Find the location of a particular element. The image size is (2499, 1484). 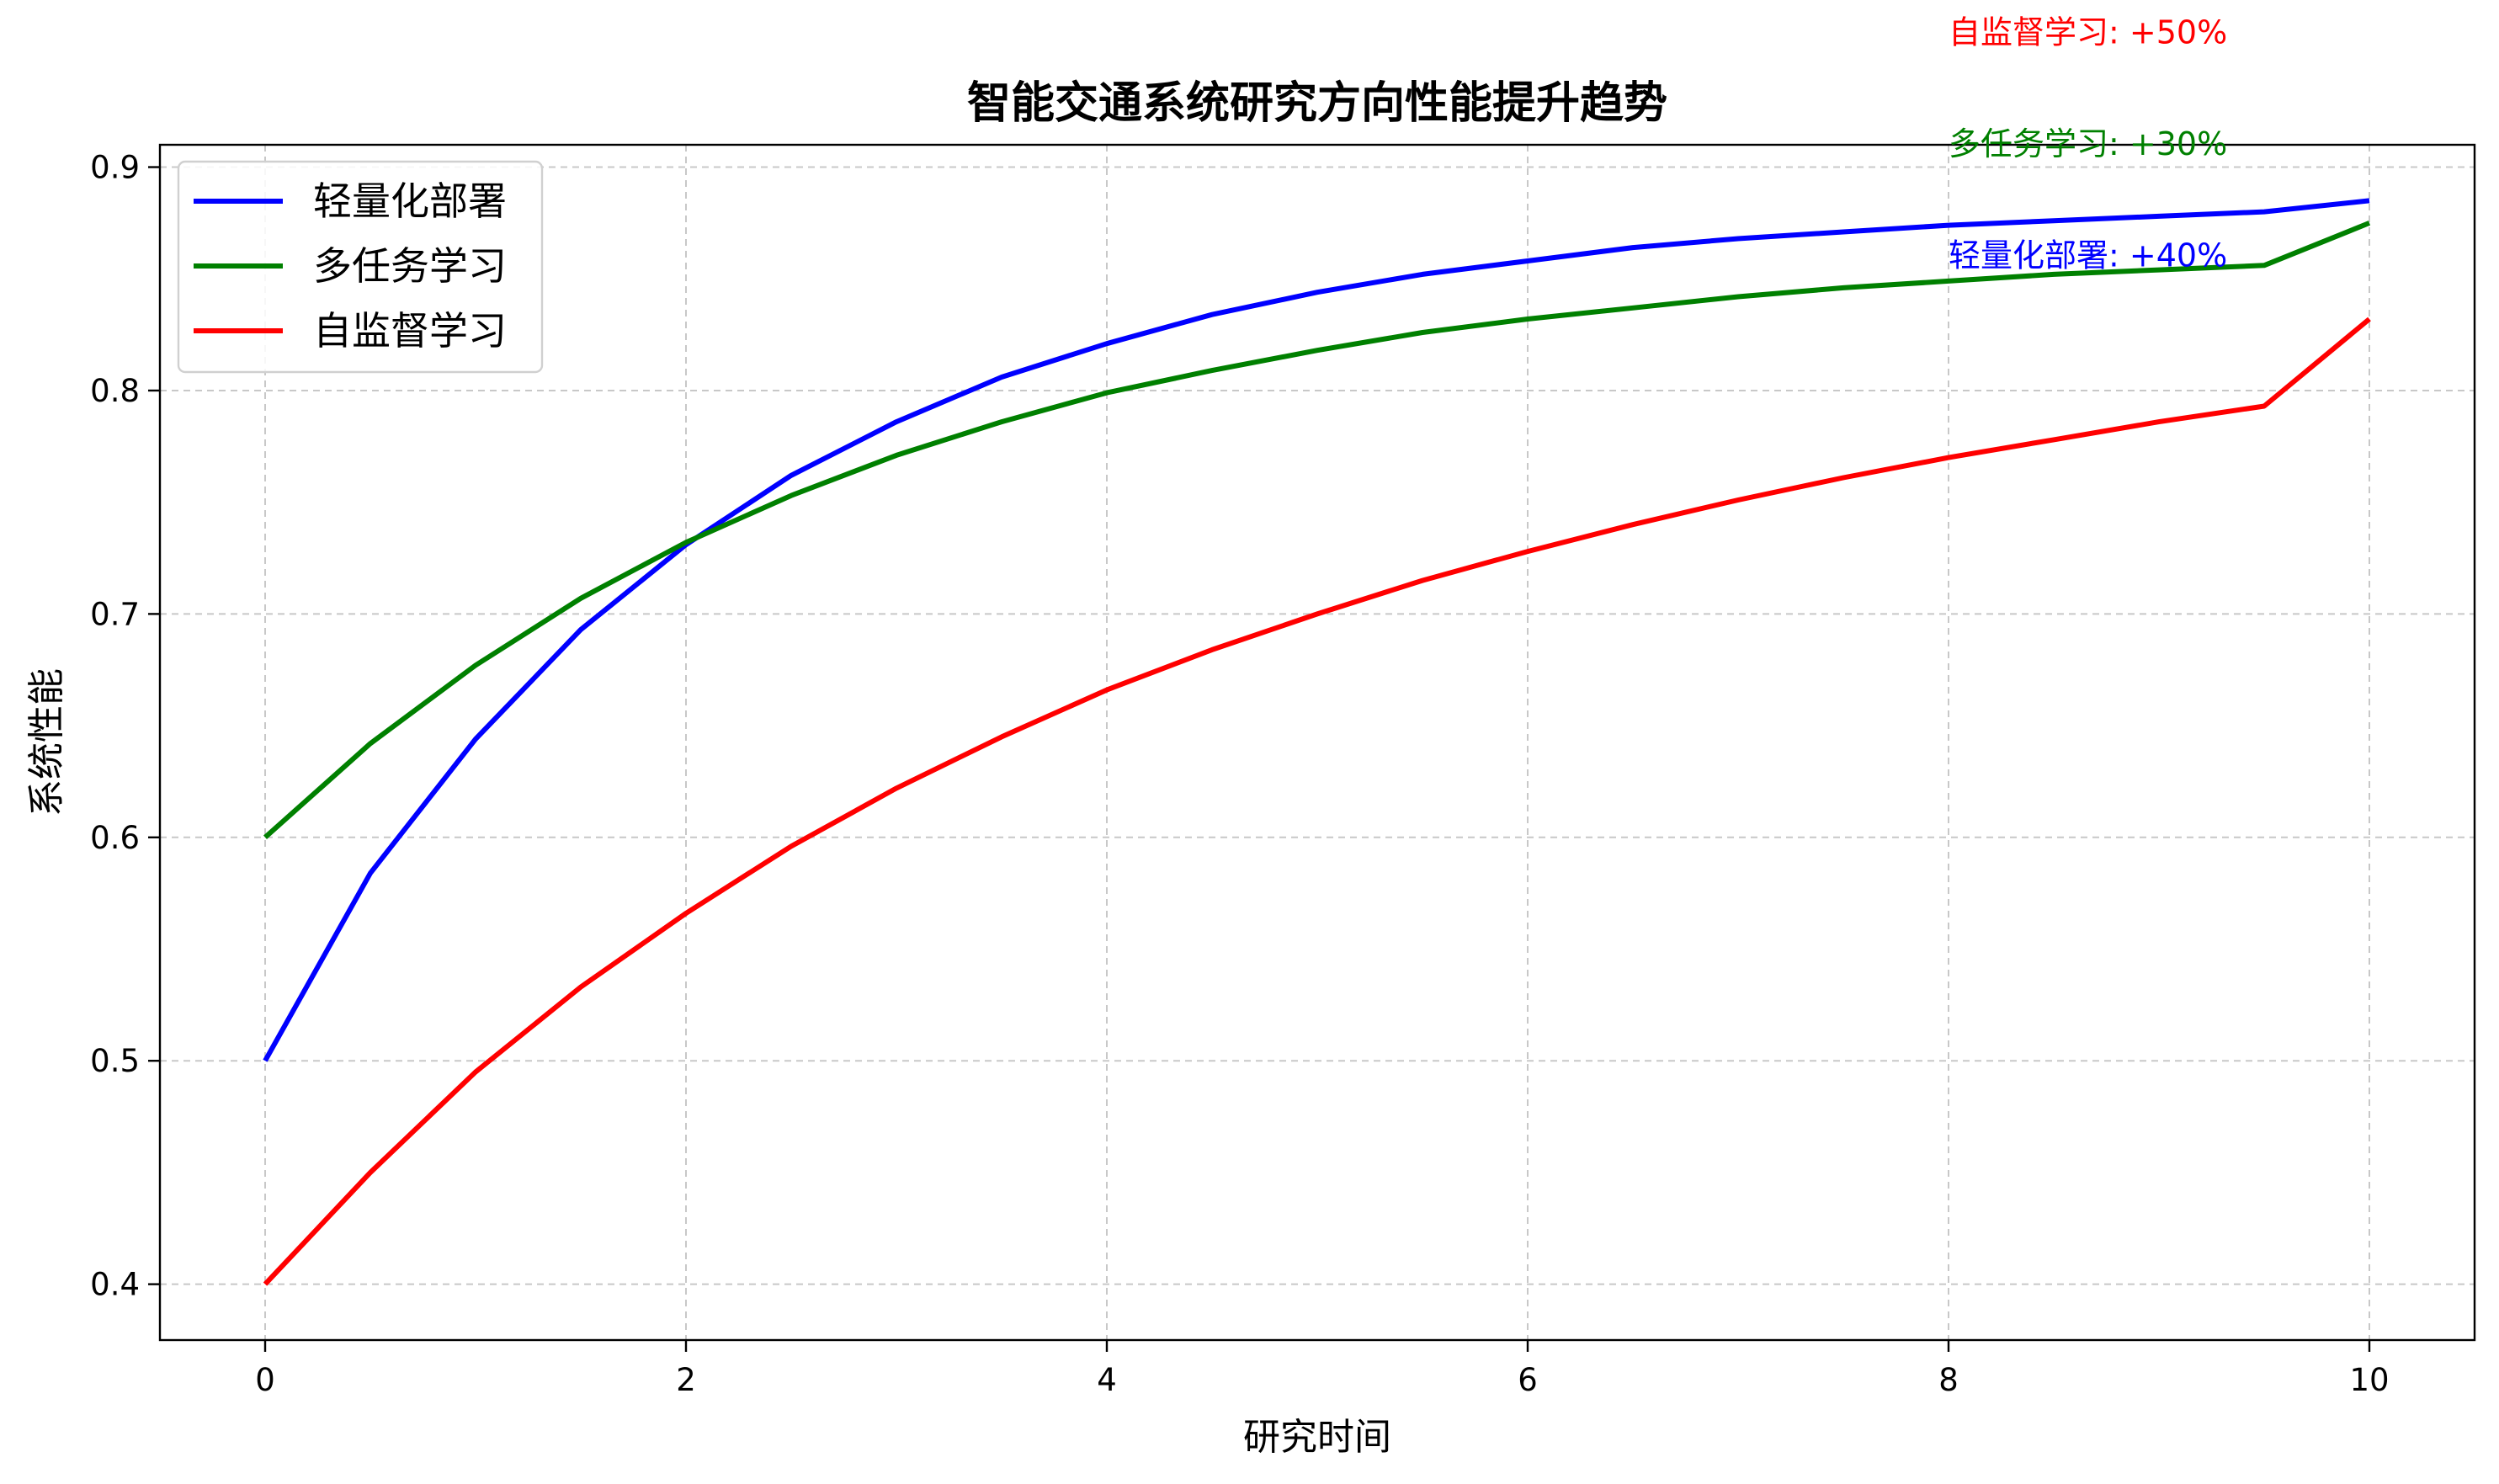

x-tick-label: 10 is located at coordinates (2369, 1380).